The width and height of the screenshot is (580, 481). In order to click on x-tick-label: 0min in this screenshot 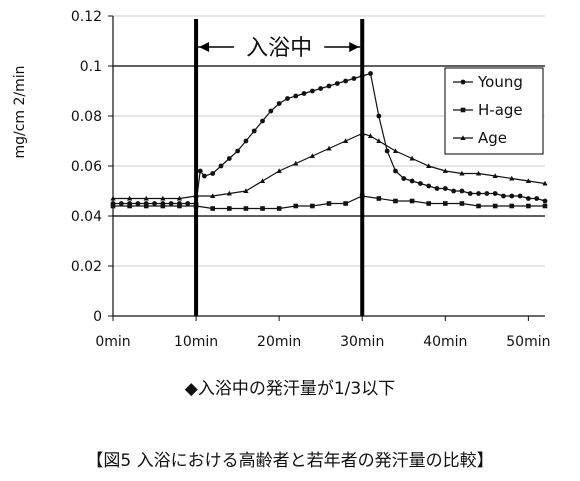, I will do `click(112, 342)`.